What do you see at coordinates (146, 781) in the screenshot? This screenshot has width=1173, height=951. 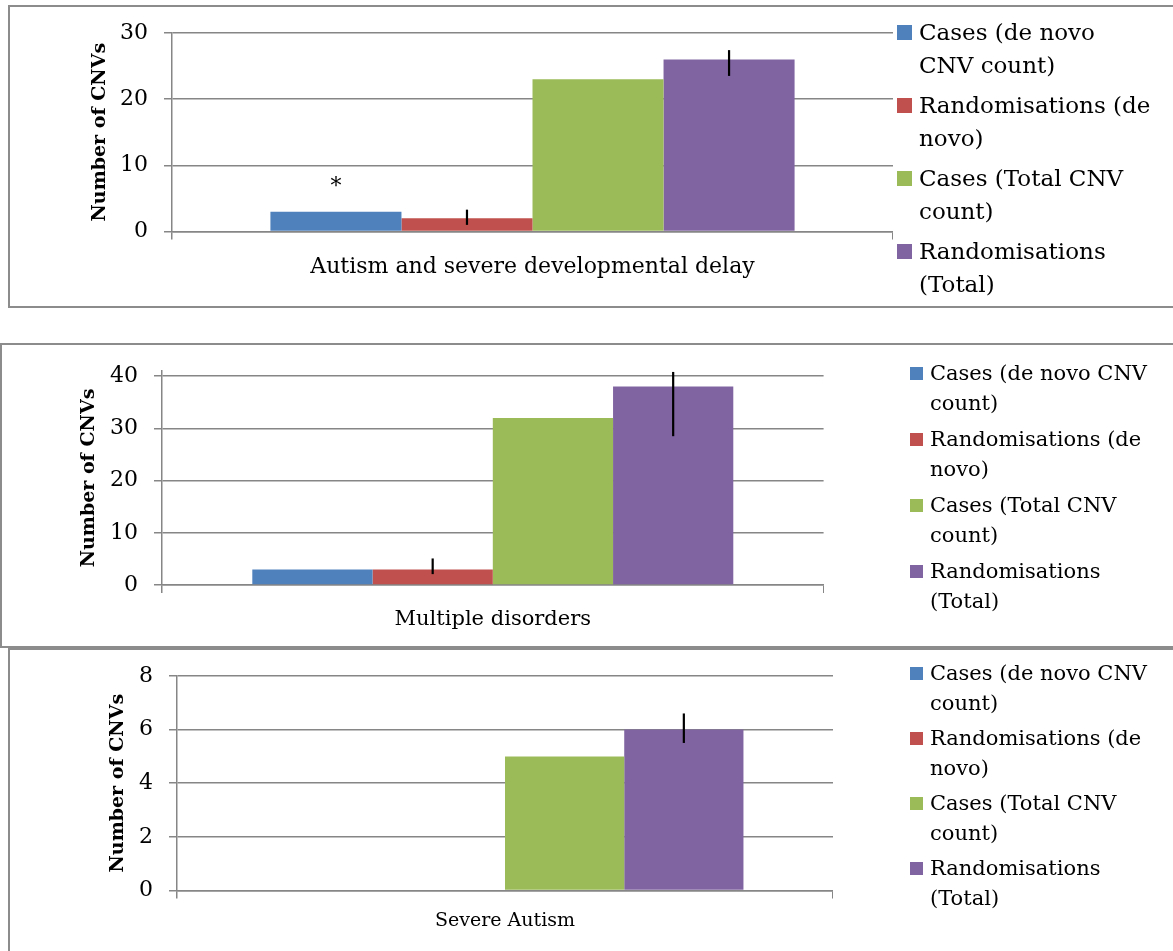 I see `y-tick-label: 4` at bounding box center [146, 781].